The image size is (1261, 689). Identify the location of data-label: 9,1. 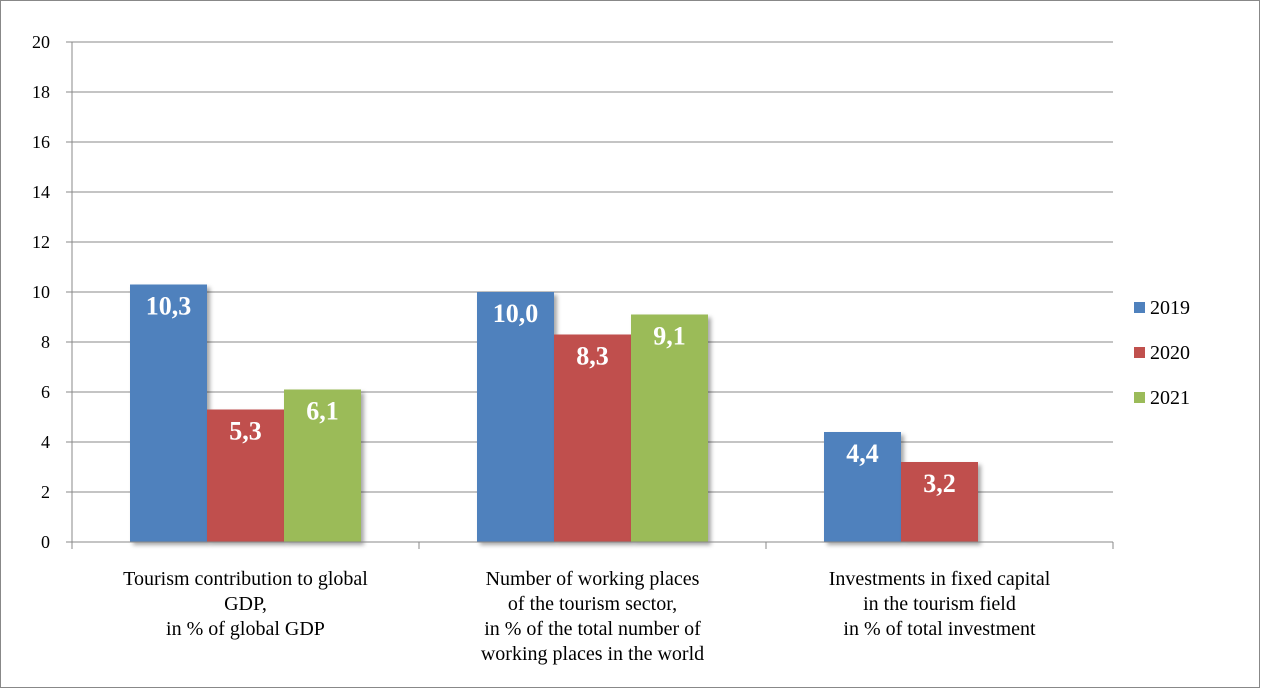
(669, 336).